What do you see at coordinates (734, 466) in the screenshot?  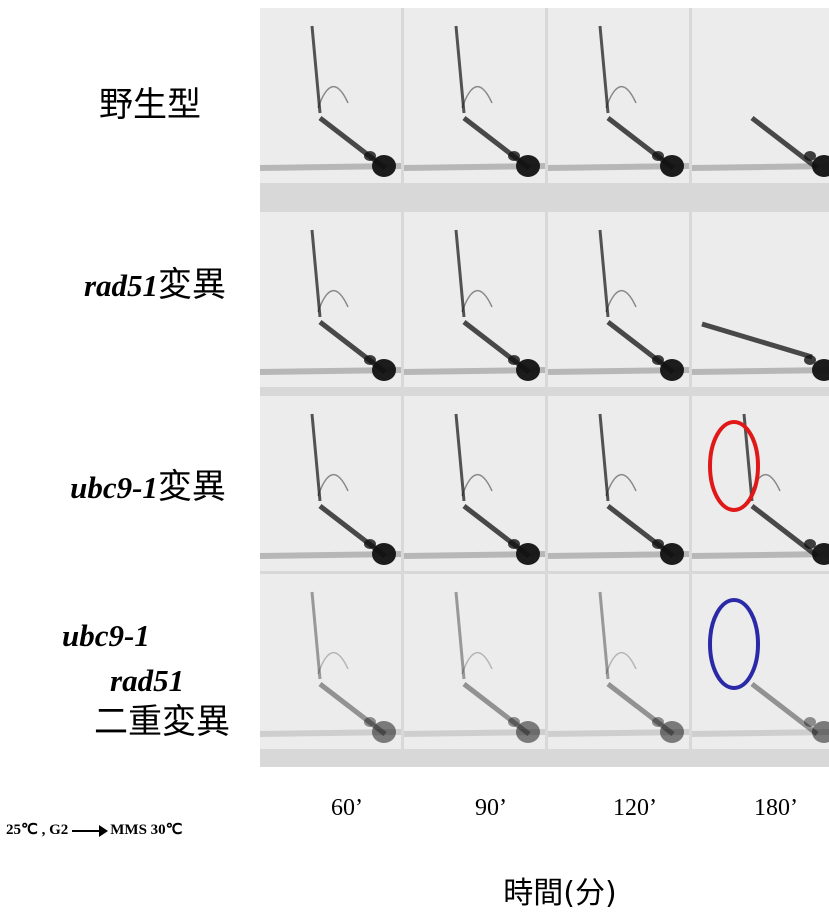 I see `highlight-circle-red` at bounding box center [734, 466].